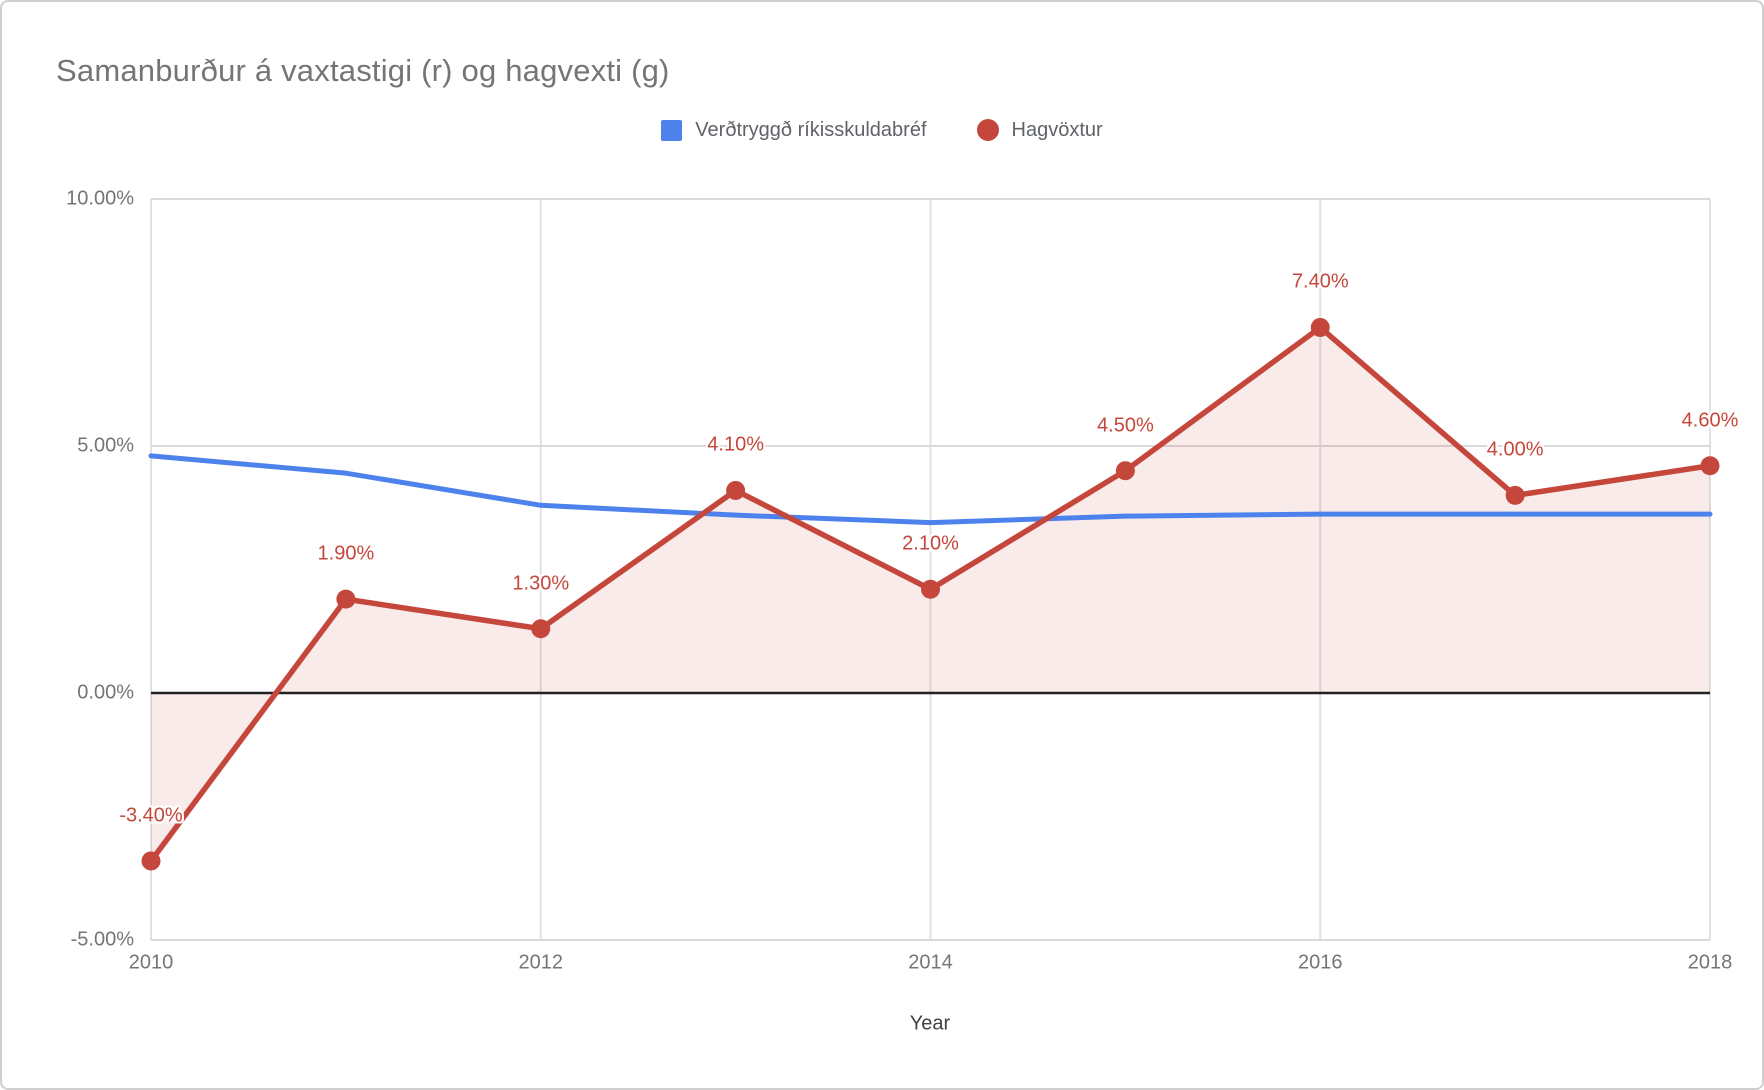  Describe the element at coordinates (1515, 449) in the screenshot. I see `data-point-label: 4.00%` at that location.